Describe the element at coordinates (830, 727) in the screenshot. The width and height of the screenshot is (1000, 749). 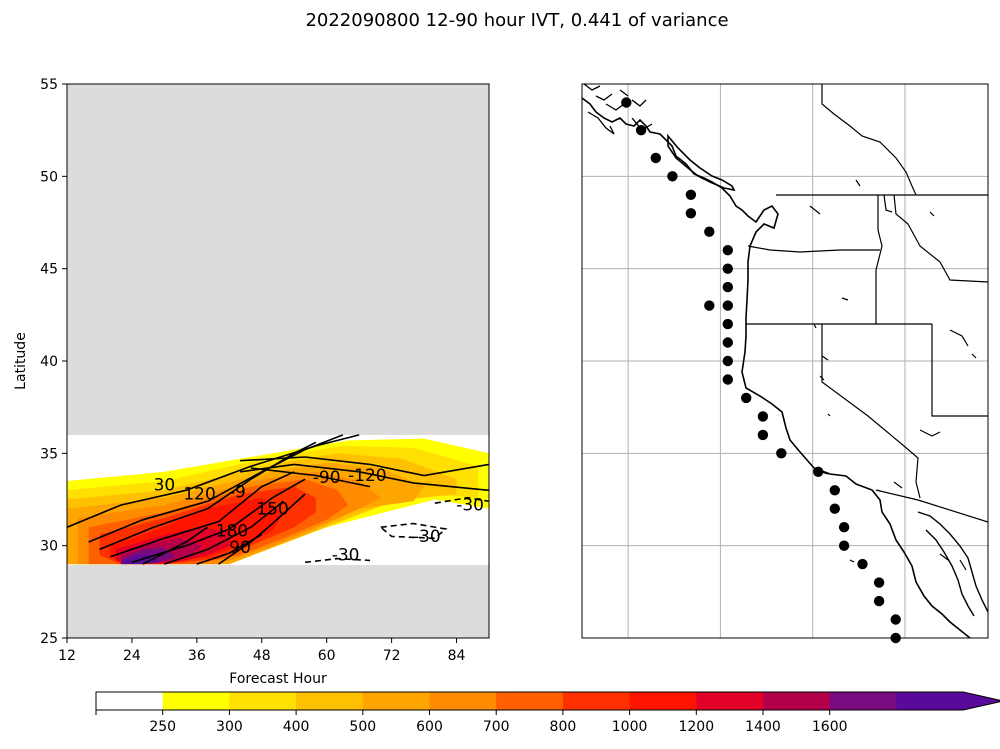
I see `colorbar-tick-label: 1600` at that location.